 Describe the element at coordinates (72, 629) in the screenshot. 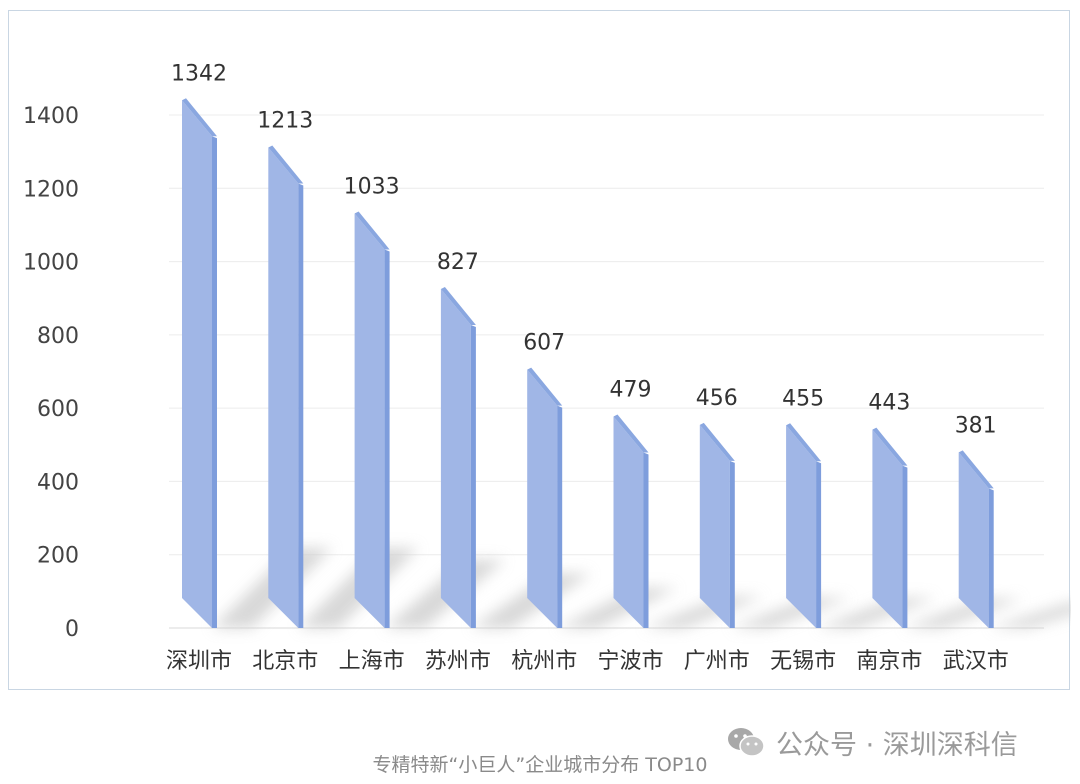

I see `y-tick-label: 0` at that location.